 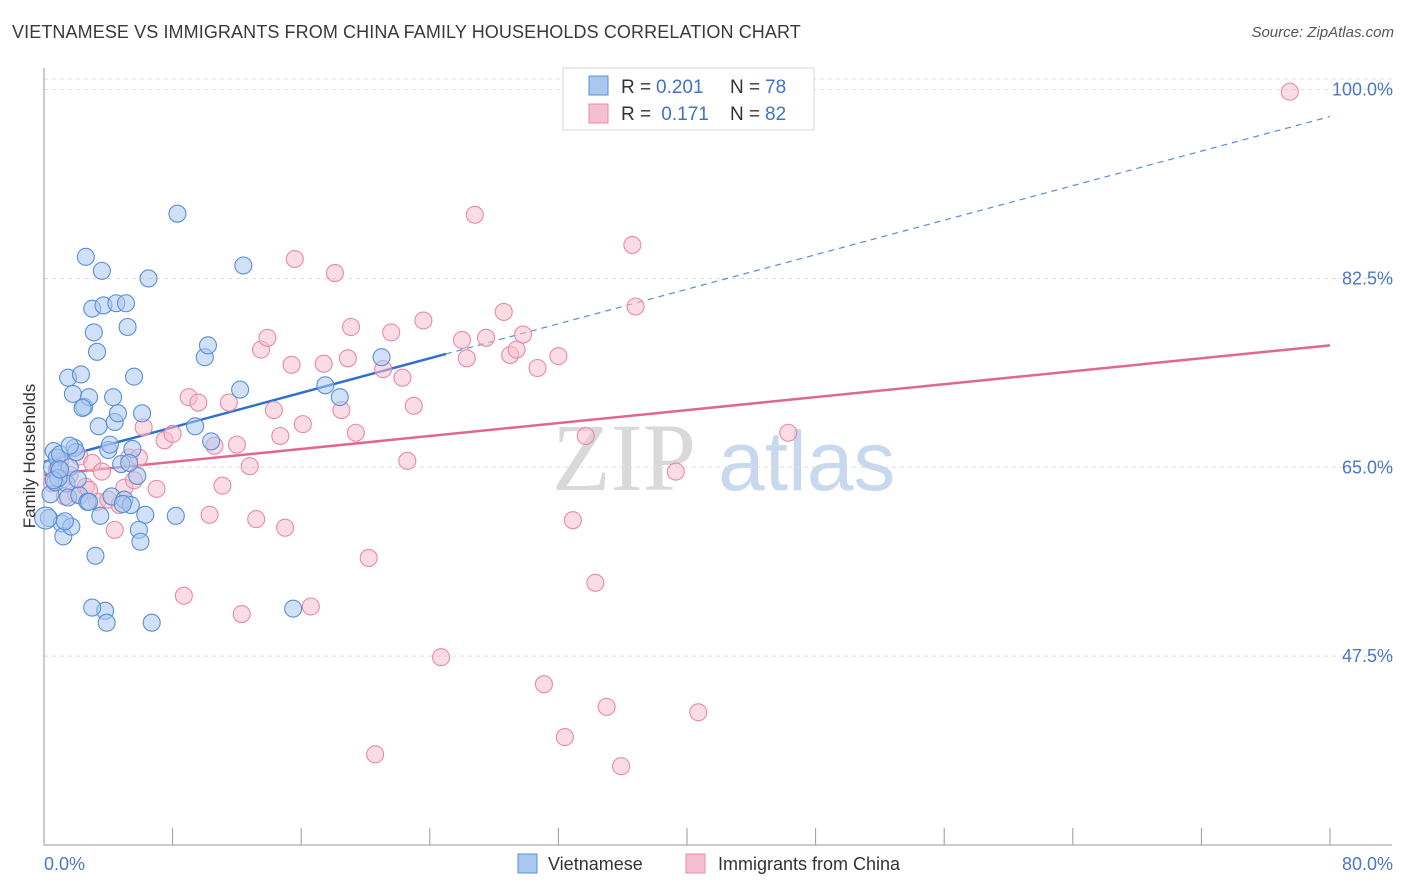 I want to click on chart-source: Source: ZipAtlas.com, so click(x=1322, y=32).